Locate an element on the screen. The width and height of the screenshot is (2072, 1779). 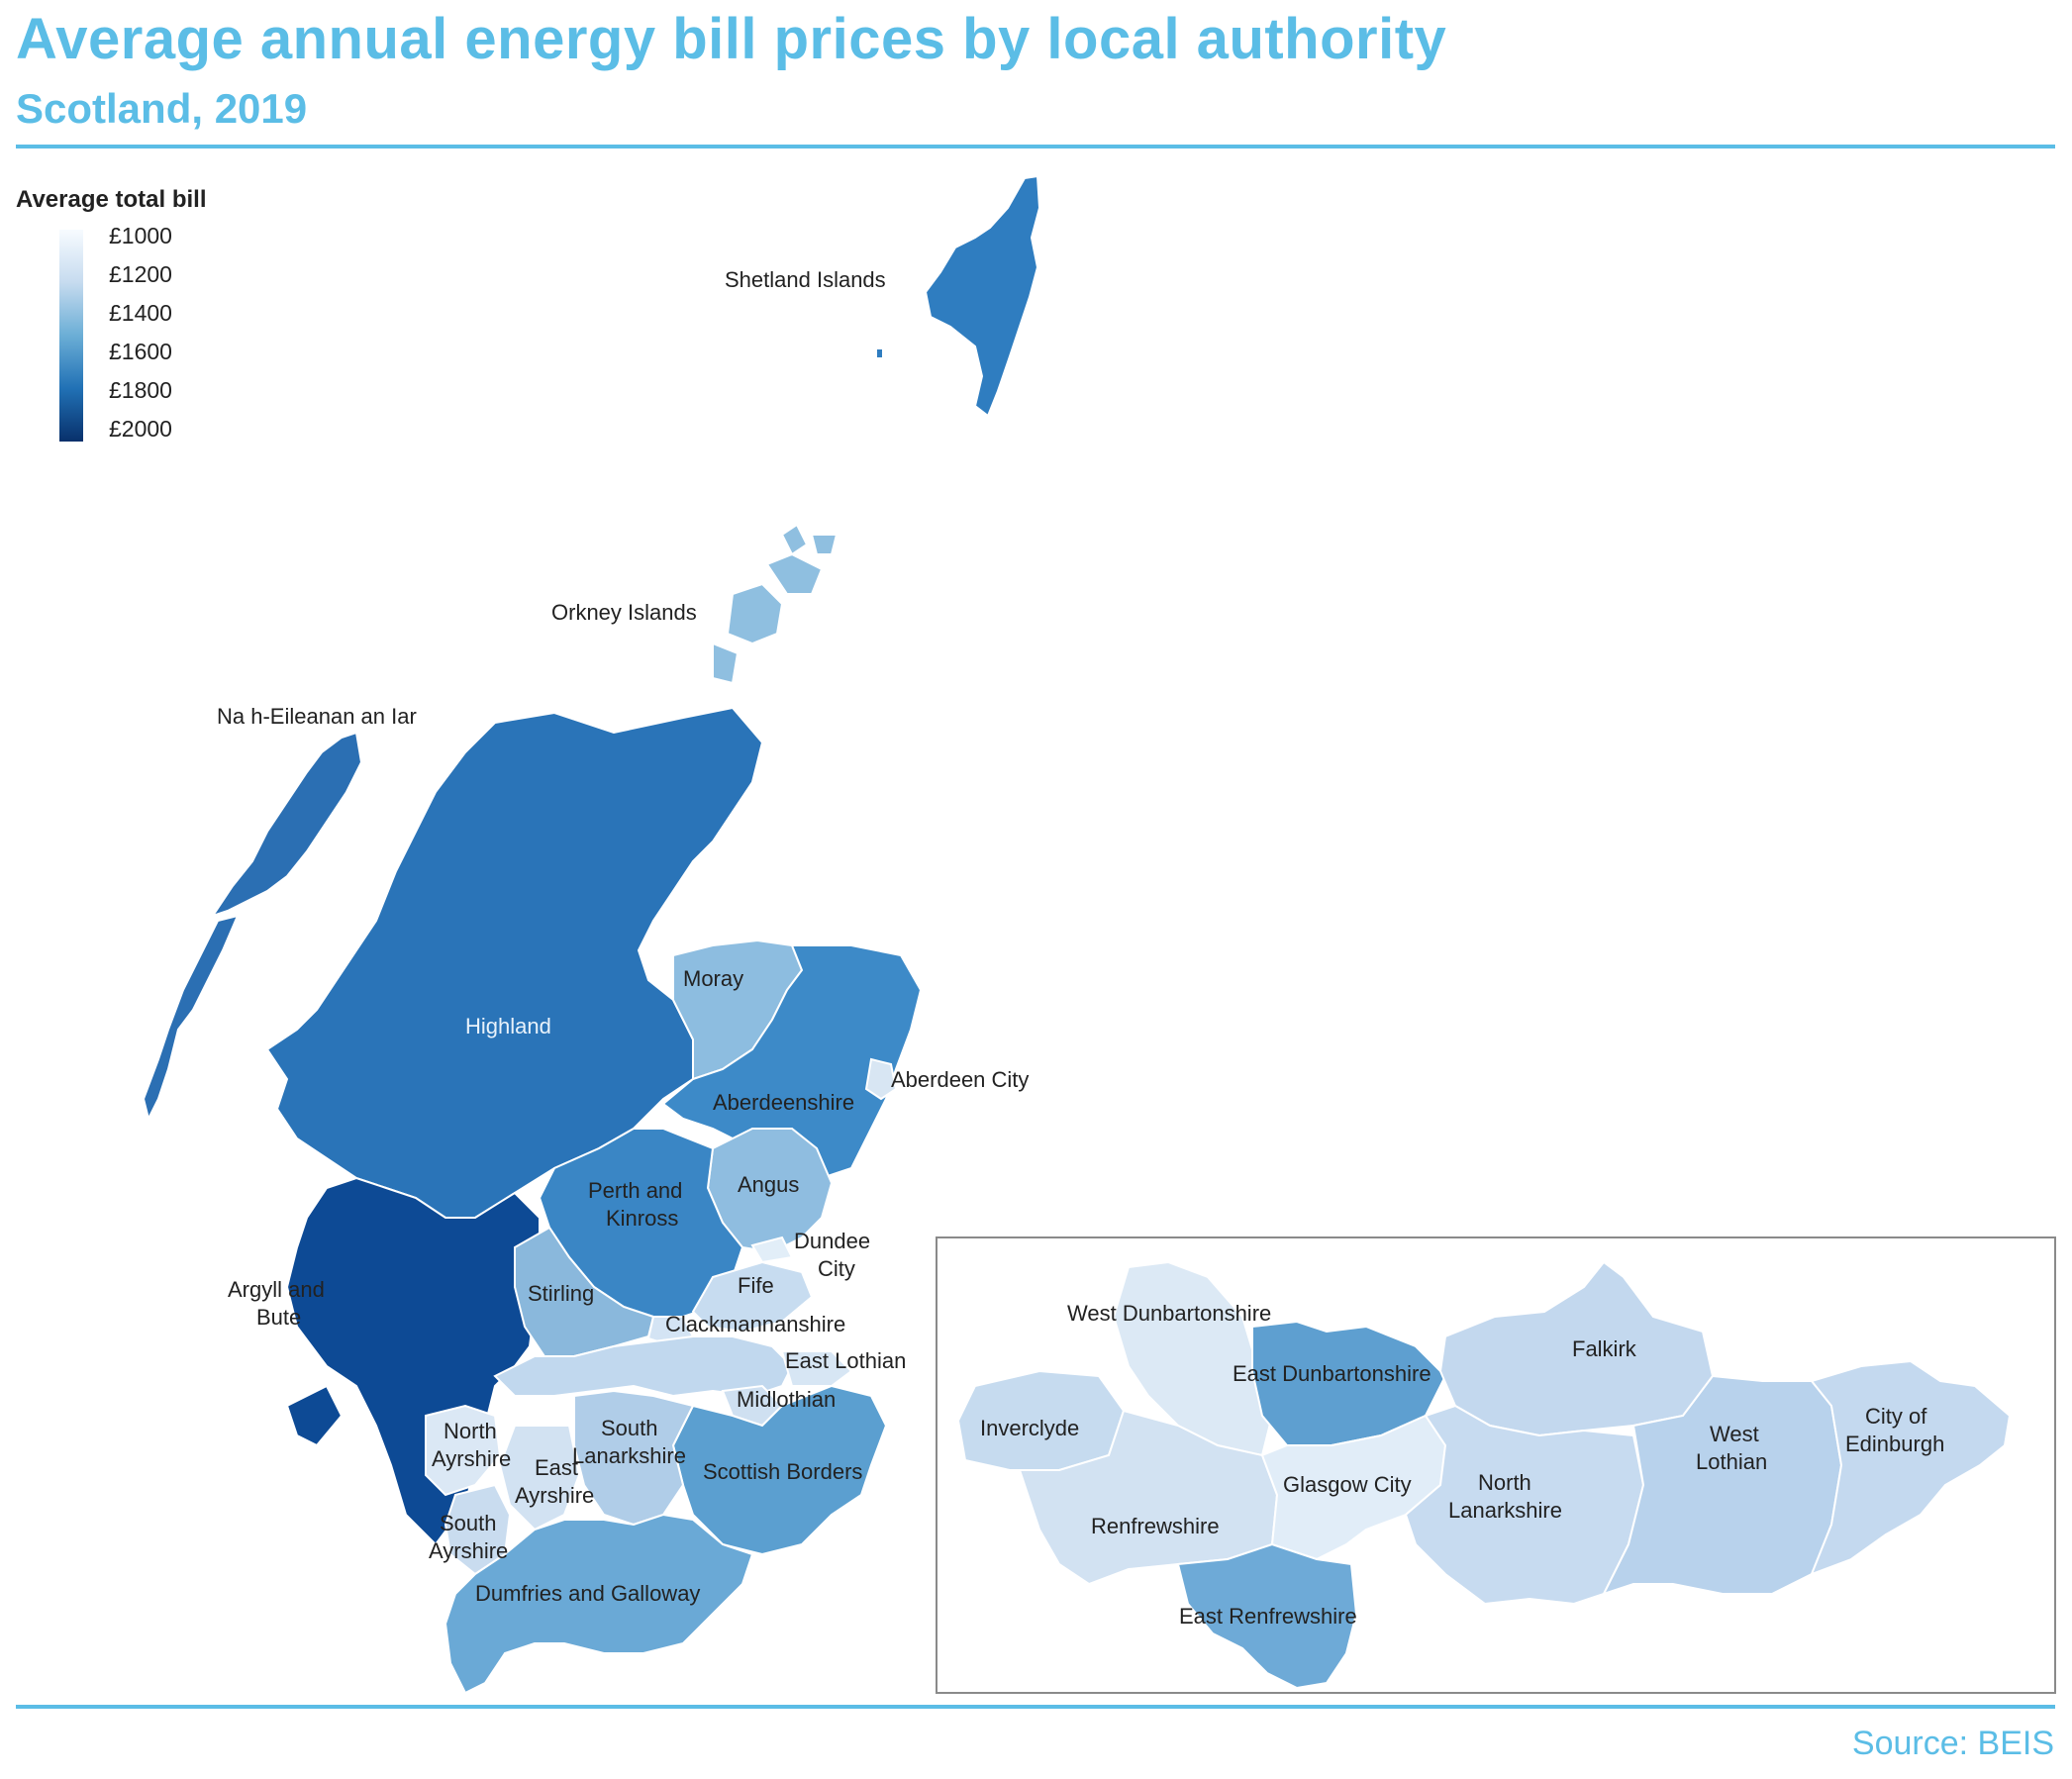
inset-label-east-dunbartonshire: East Dunbartonshire is located at coordinates (1332, 1374).